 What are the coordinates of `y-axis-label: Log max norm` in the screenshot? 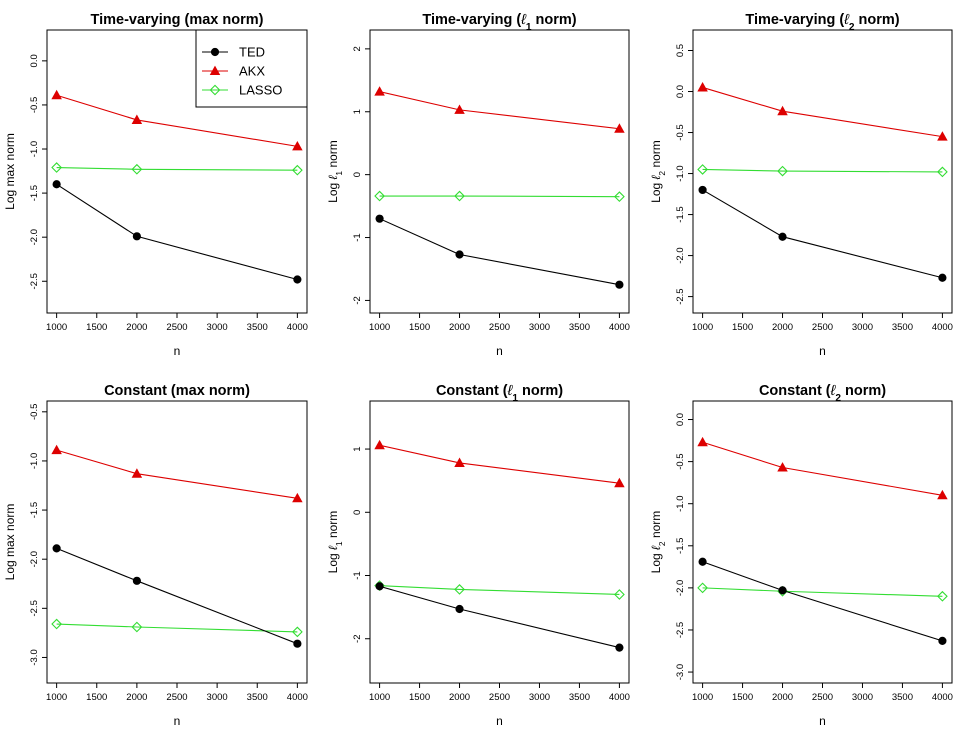 It's located at (10, 171).